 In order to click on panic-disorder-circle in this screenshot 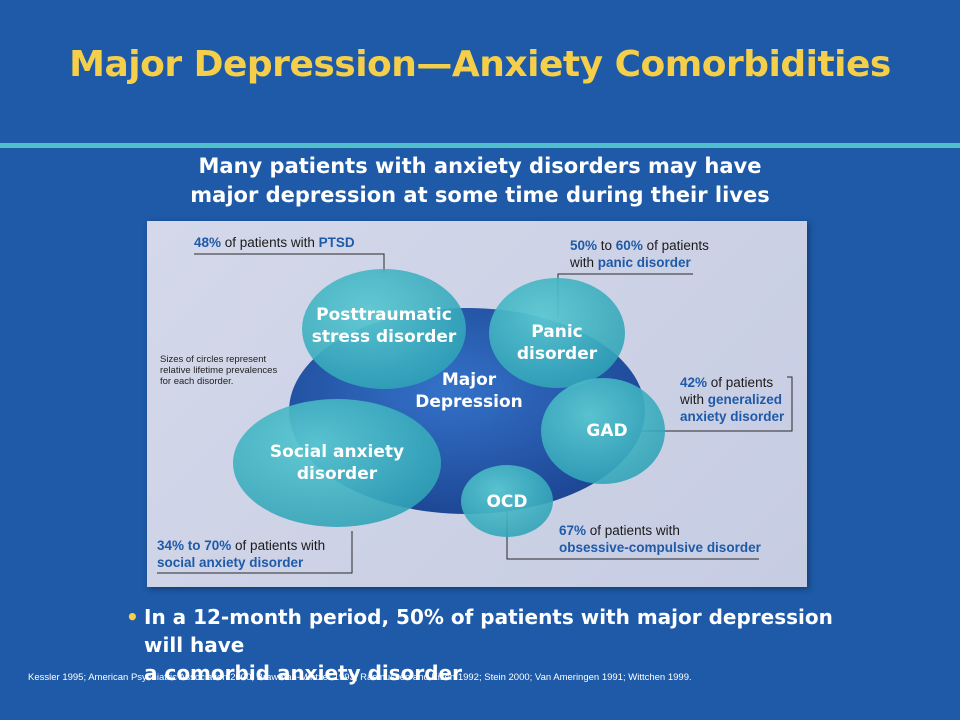, I will do `click(557, 333)`.